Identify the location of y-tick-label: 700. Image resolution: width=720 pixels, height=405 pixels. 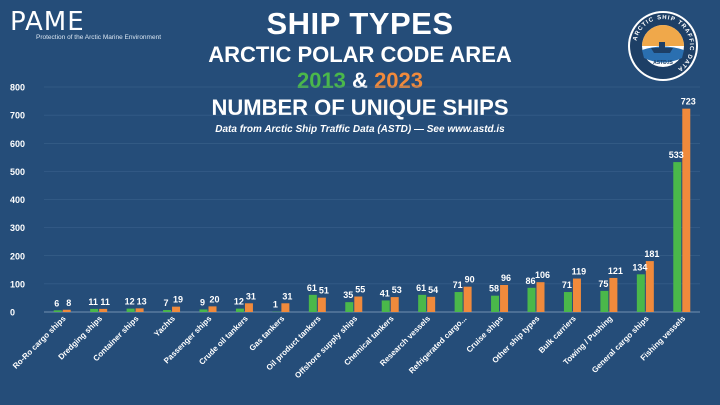
(17, 116).